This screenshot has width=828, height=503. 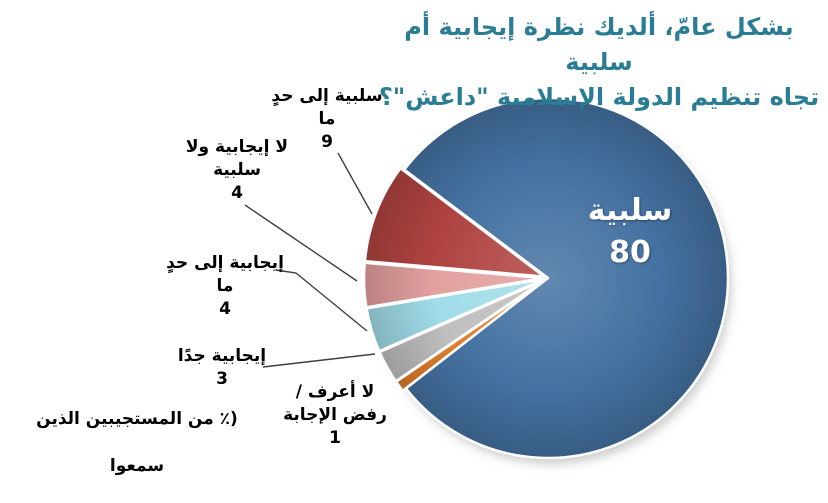 I want to click on callout-line-very-positive, so click(x=319, y=360).